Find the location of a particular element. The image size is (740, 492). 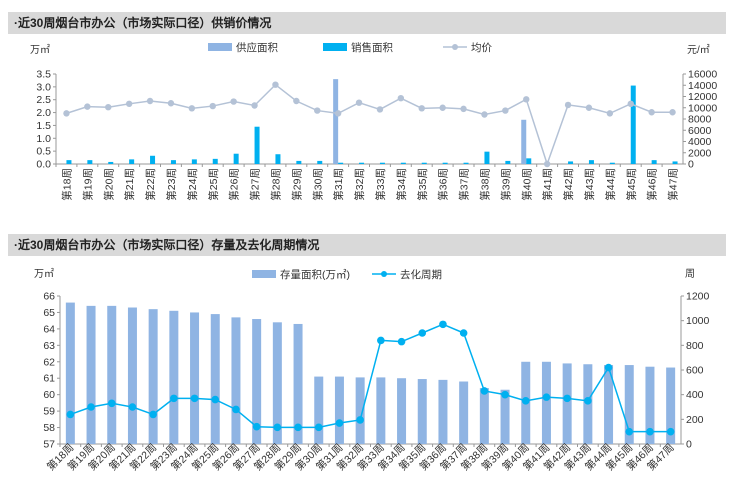

chart2-y-left-tick-label: 58 is located at coordinates (49, 428).